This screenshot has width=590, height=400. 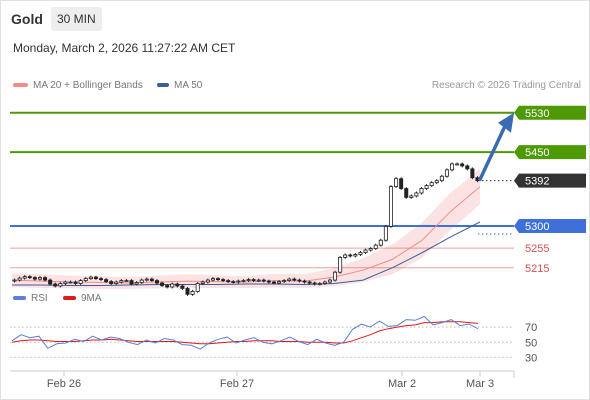 I want to click on ma50-swatch, so click(x=163, y=85).